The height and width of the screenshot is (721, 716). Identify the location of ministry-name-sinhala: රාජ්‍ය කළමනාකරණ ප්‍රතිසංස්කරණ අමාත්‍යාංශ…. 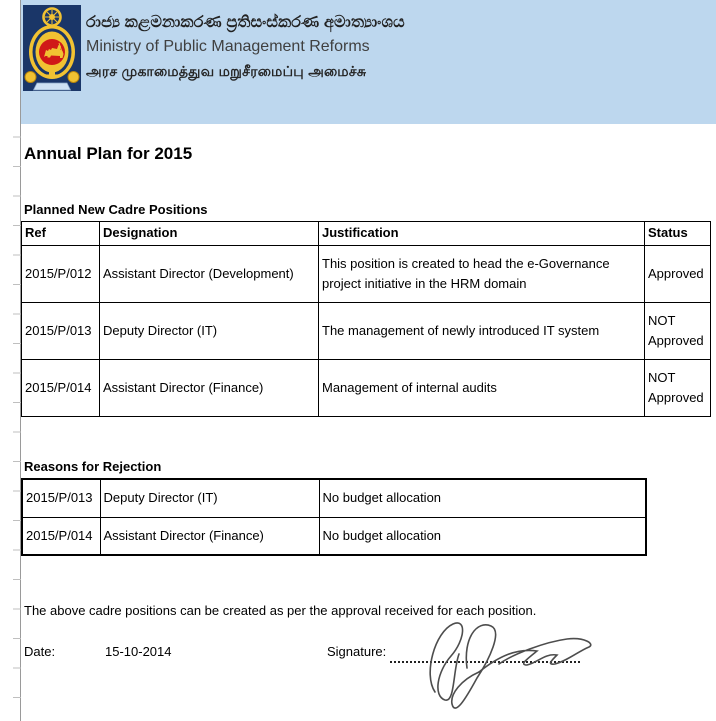
(245, 22).